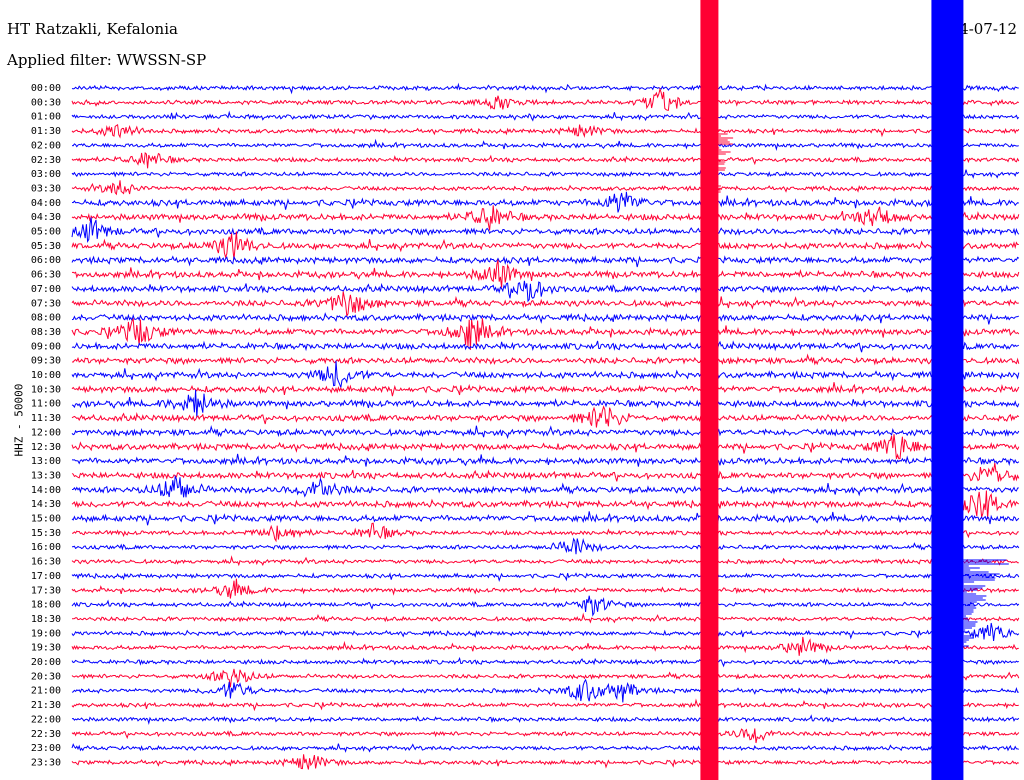 The width and height of the screenshot is (1024, 780). I want to click on time-tick-label: 09:30, so click(46, 361).